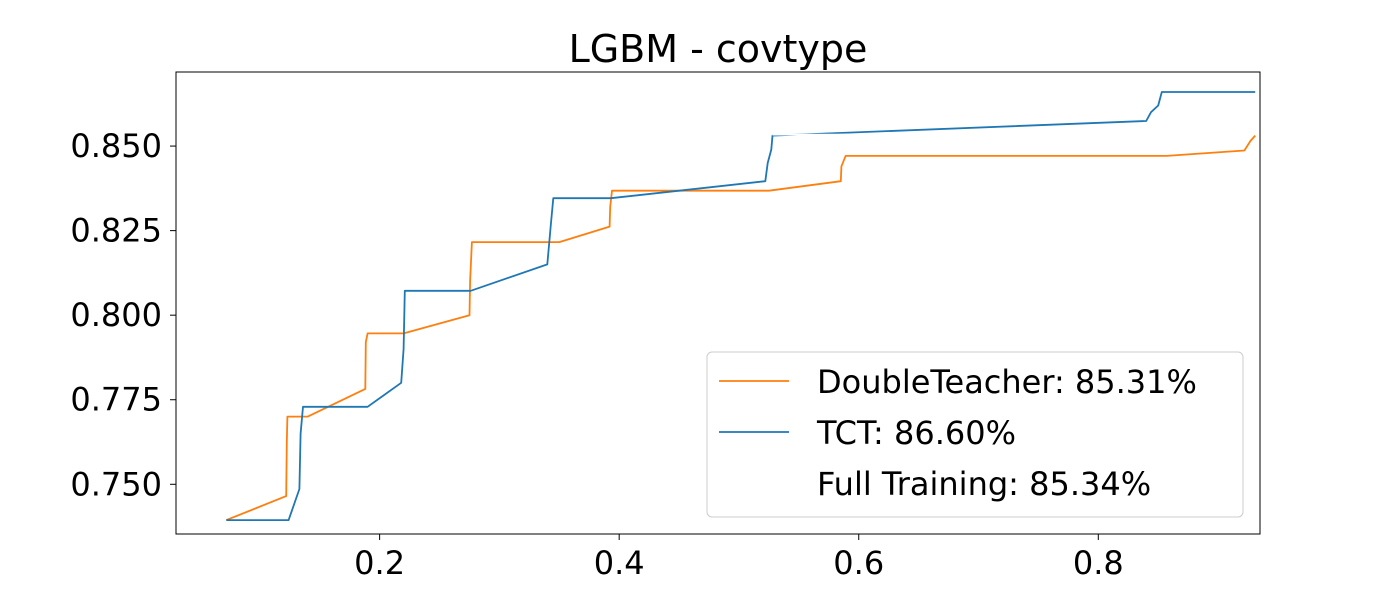 The height and width of the screenshot is (600, 1400). Describe the element at coordinates (116, 400) in the screenshot. I see `y-tick-label: 0.775` at that location.